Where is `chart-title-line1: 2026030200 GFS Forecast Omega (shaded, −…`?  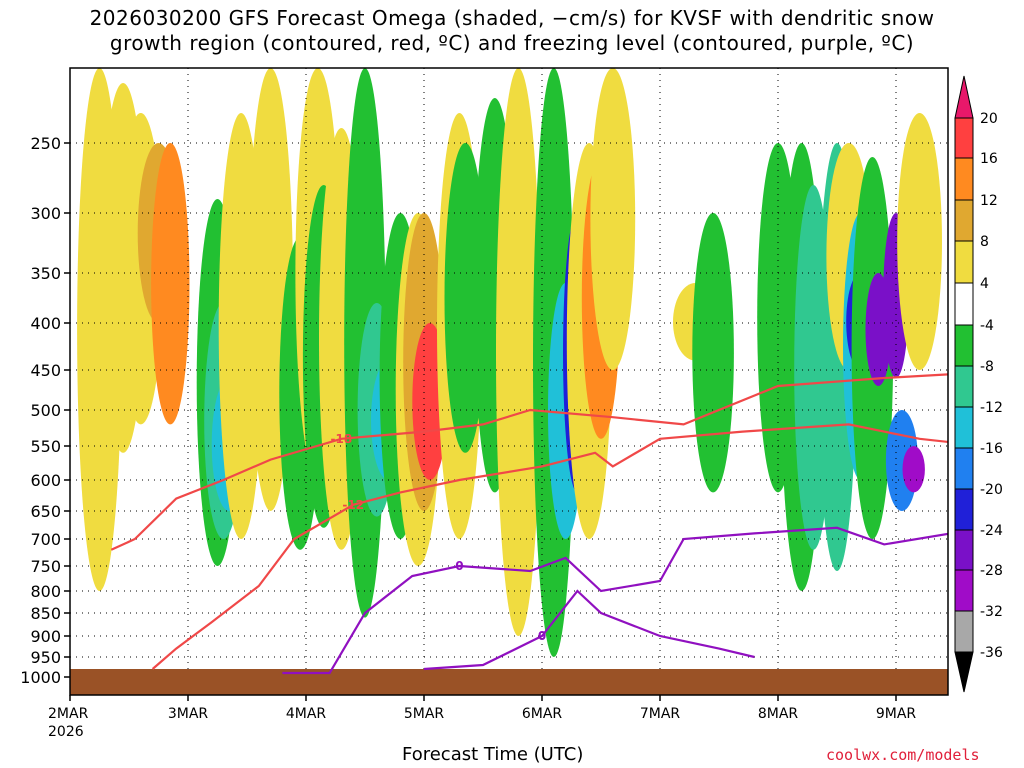
chart-title-line1: 2026030200 GFS Forecast Omega (shaded, −… is located at coordinates (512, 18).